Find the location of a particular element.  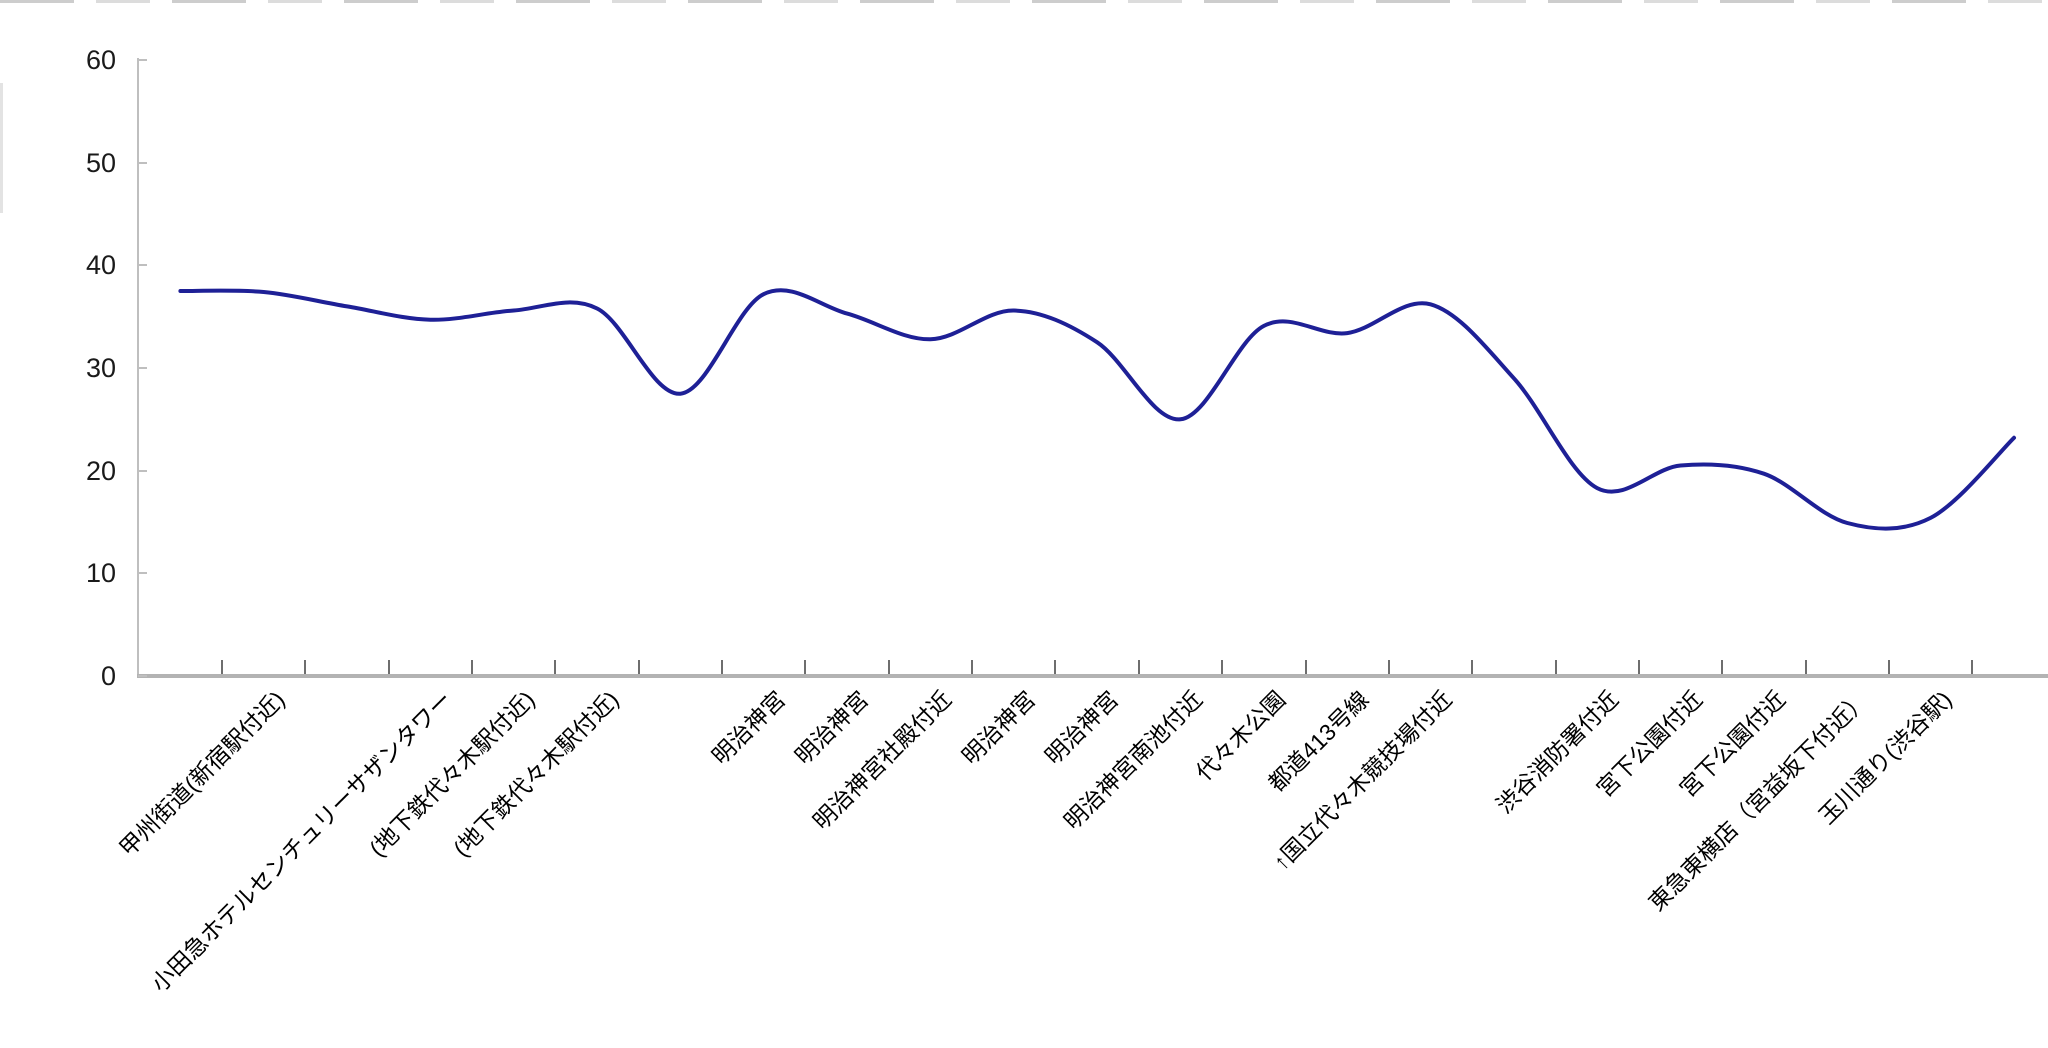

y-axis-tick-label: 30 is located at coordinates (100, 368).